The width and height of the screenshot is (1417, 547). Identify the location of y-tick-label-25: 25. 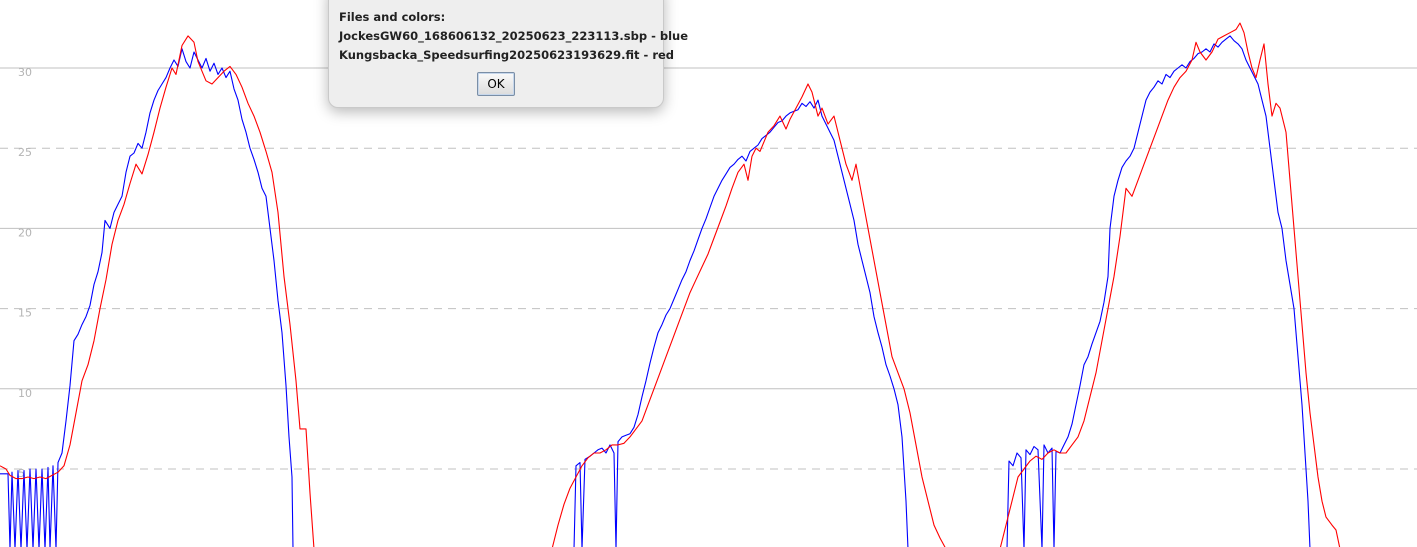
(25, 152).